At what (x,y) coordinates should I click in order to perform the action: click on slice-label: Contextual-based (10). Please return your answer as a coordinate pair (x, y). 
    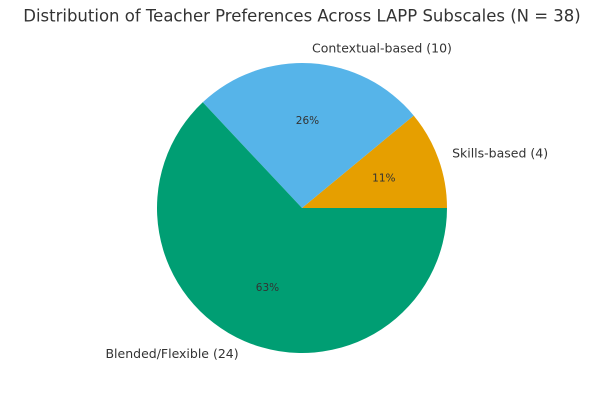
    Looking at the image, I should click on (382, 47).